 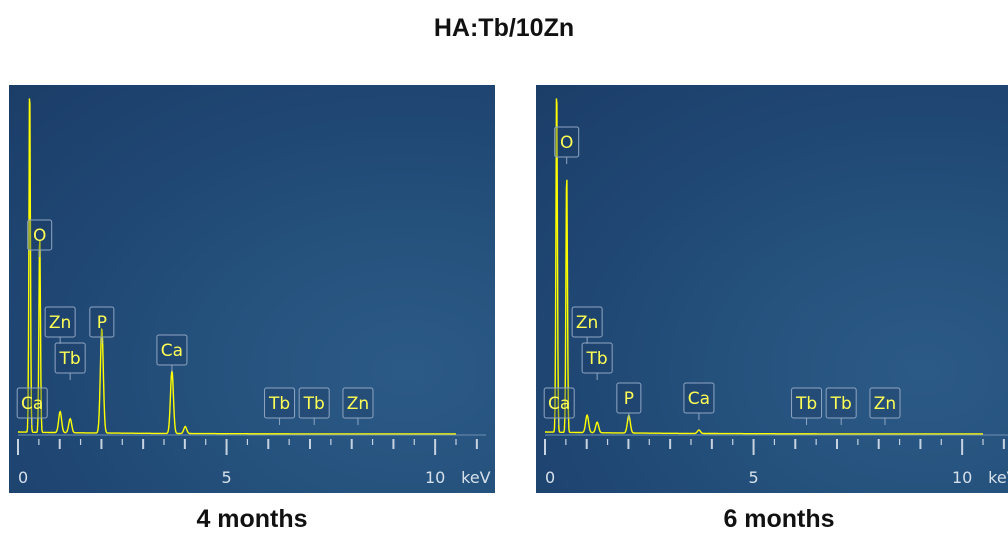 I want to click on caption-6-months: 6 months, so click(x=779, y=519).